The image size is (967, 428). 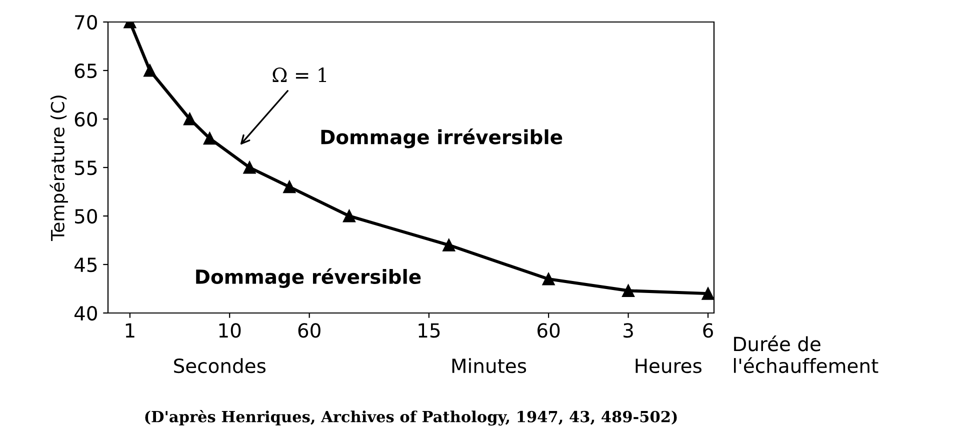 What do you see at coordinates (59, 168) in the screenshot?
I see `y-axis-title: Température (C)` at bounding box center [59, 168].